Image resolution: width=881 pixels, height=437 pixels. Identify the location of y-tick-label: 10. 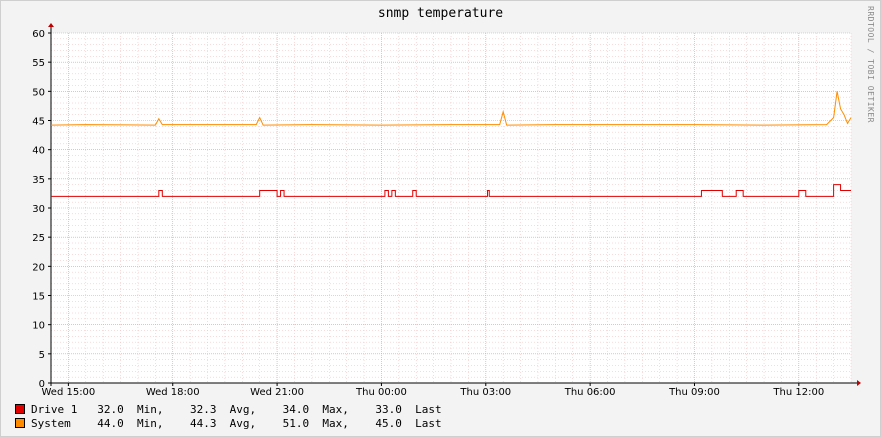
(38, 326).